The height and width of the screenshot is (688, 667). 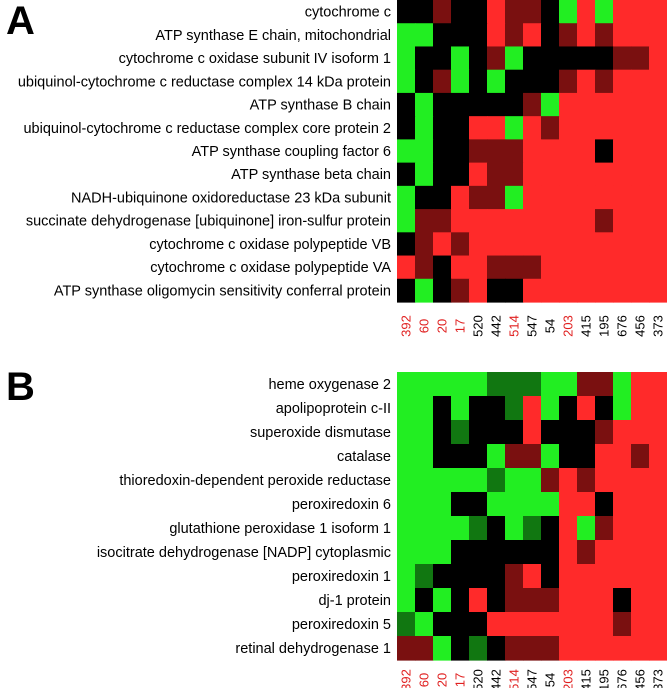 I want to click on column-label: 373, so click(x=658, y=678).